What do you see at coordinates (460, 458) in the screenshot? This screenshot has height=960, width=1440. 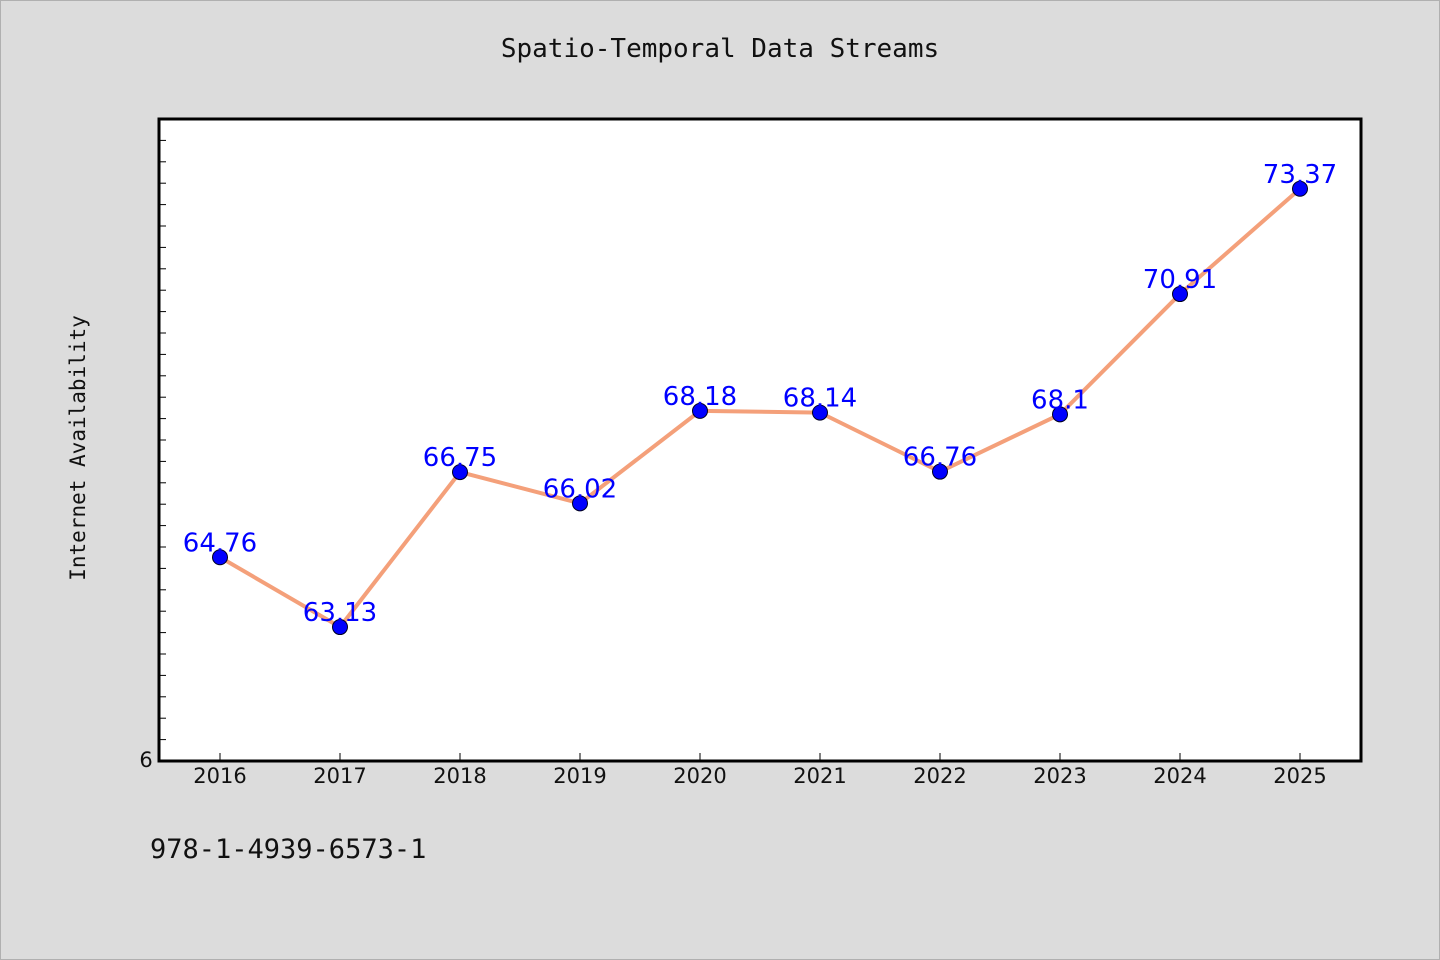 I see `data-label: 66.75` at bounding box center [460, 458].